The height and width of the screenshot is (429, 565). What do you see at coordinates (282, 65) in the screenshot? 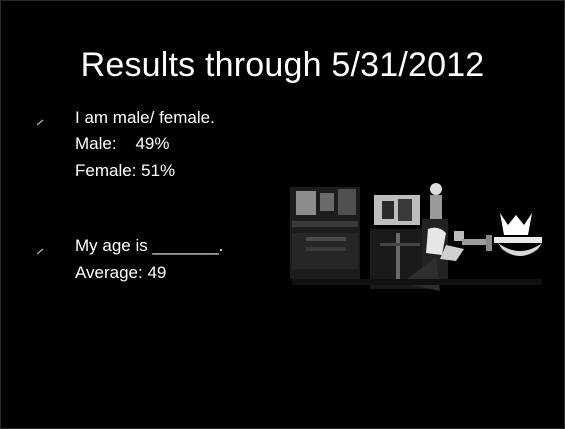
I see `slide-title: Results through 5/31/2012` at bounding box center [282, 65].